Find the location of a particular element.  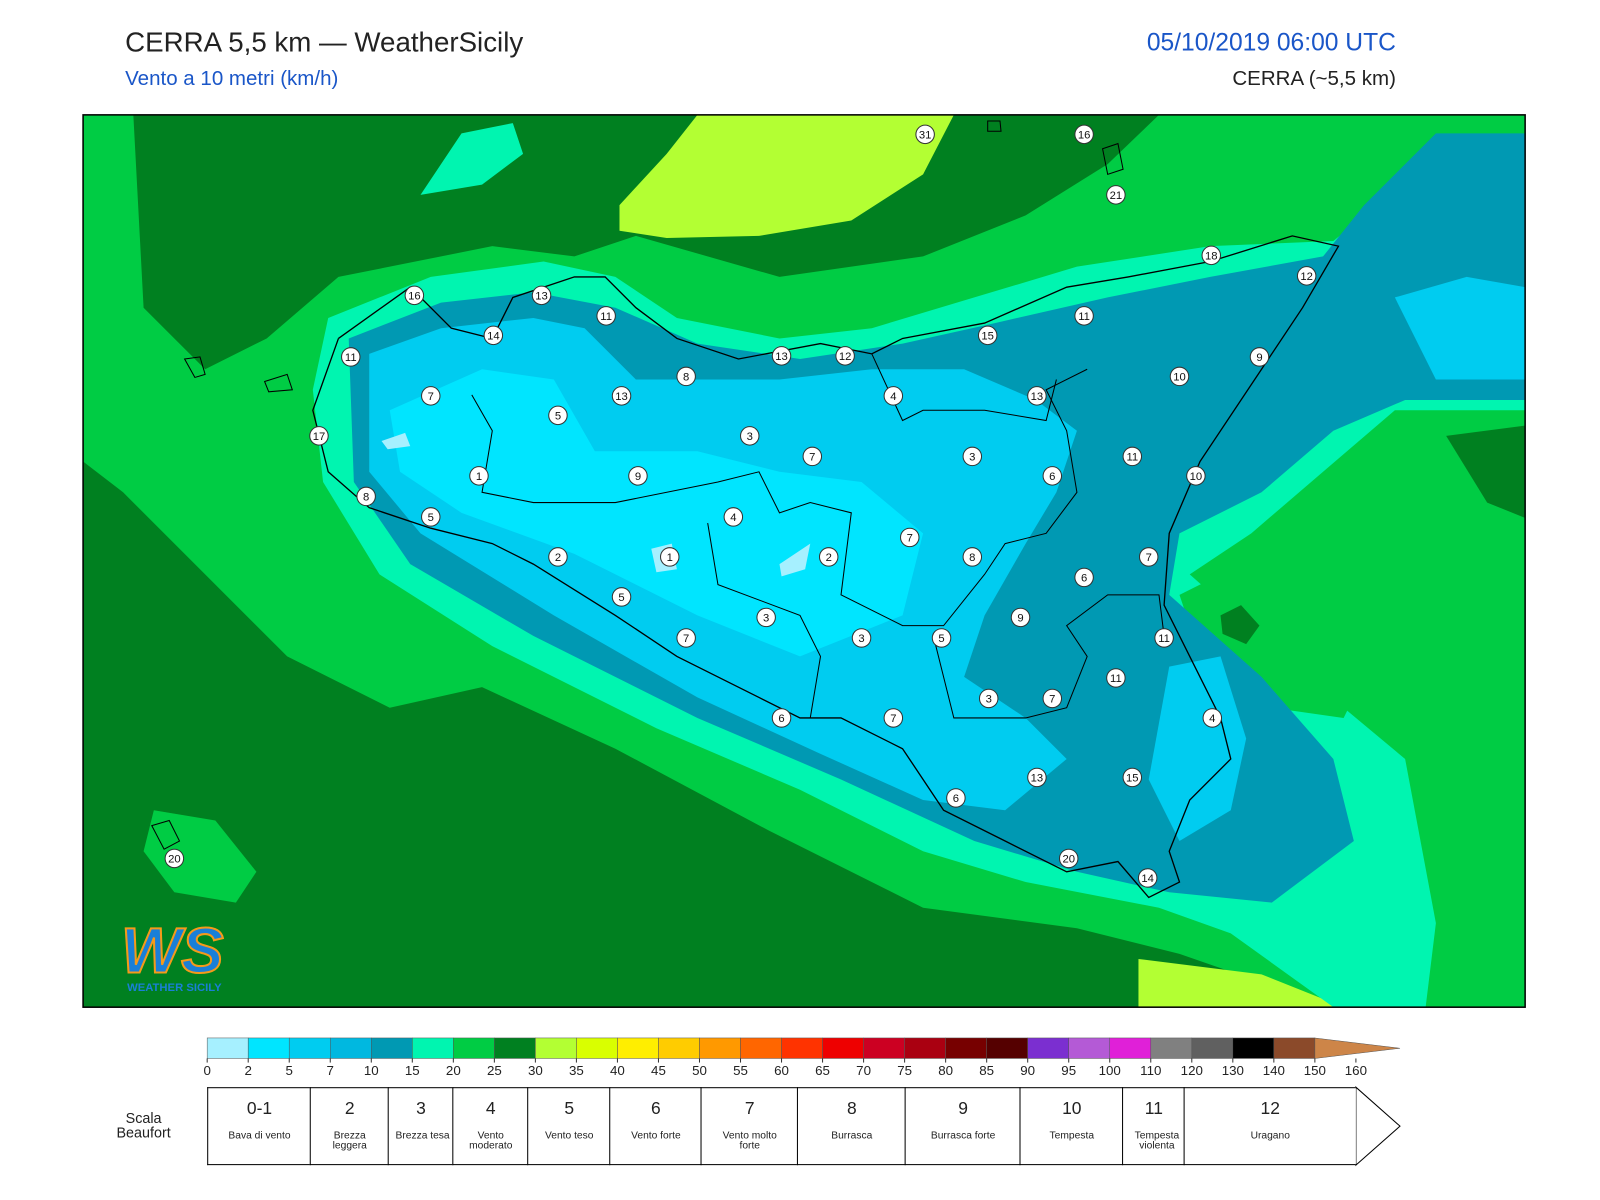

colorbar-tick-label: 85 is located at coordinates (986, 1070).